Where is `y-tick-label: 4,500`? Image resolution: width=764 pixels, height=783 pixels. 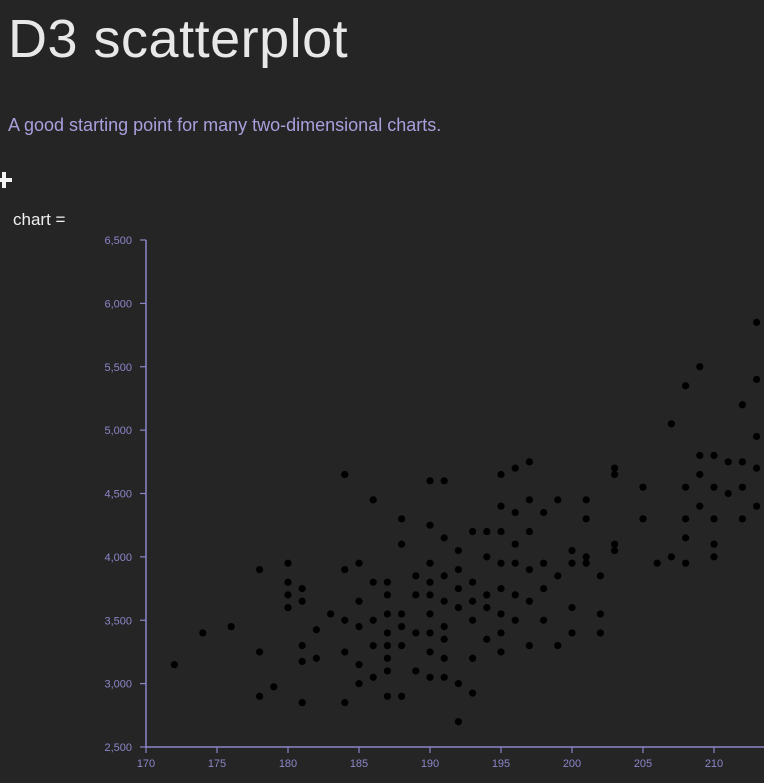
y-tick-label: 4,500 is located at coordinates (118, 495).